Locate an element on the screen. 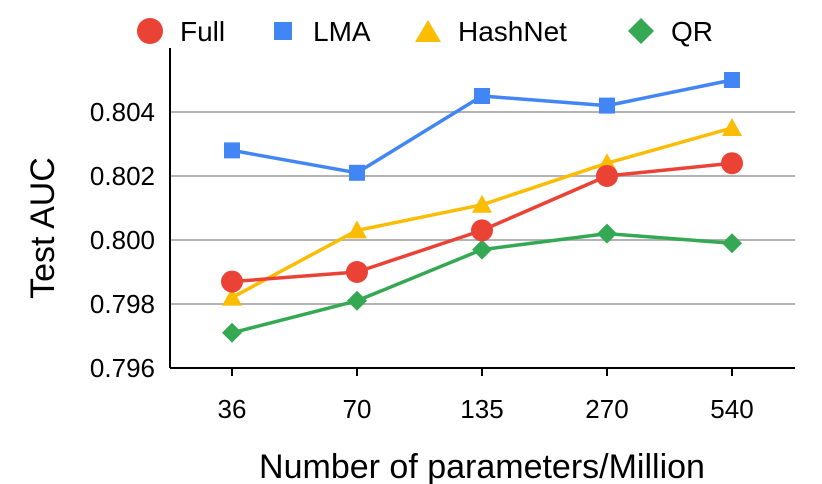 The image size is (822, 484). y-tick-label: 0.804 is located at coordinates (122, 112).